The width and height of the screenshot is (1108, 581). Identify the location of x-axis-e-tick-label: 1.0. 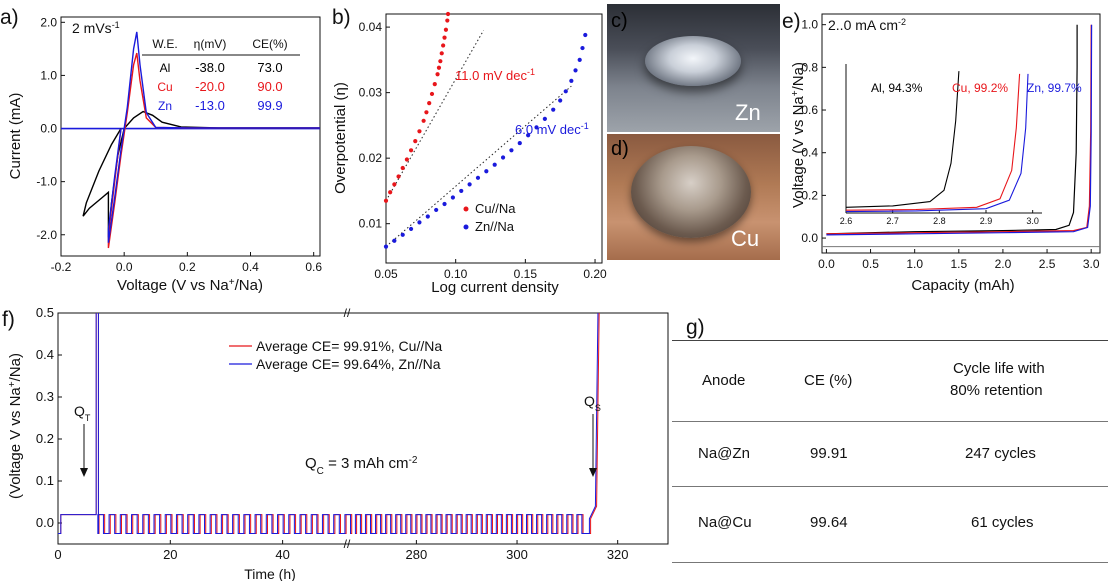
(914, 264).